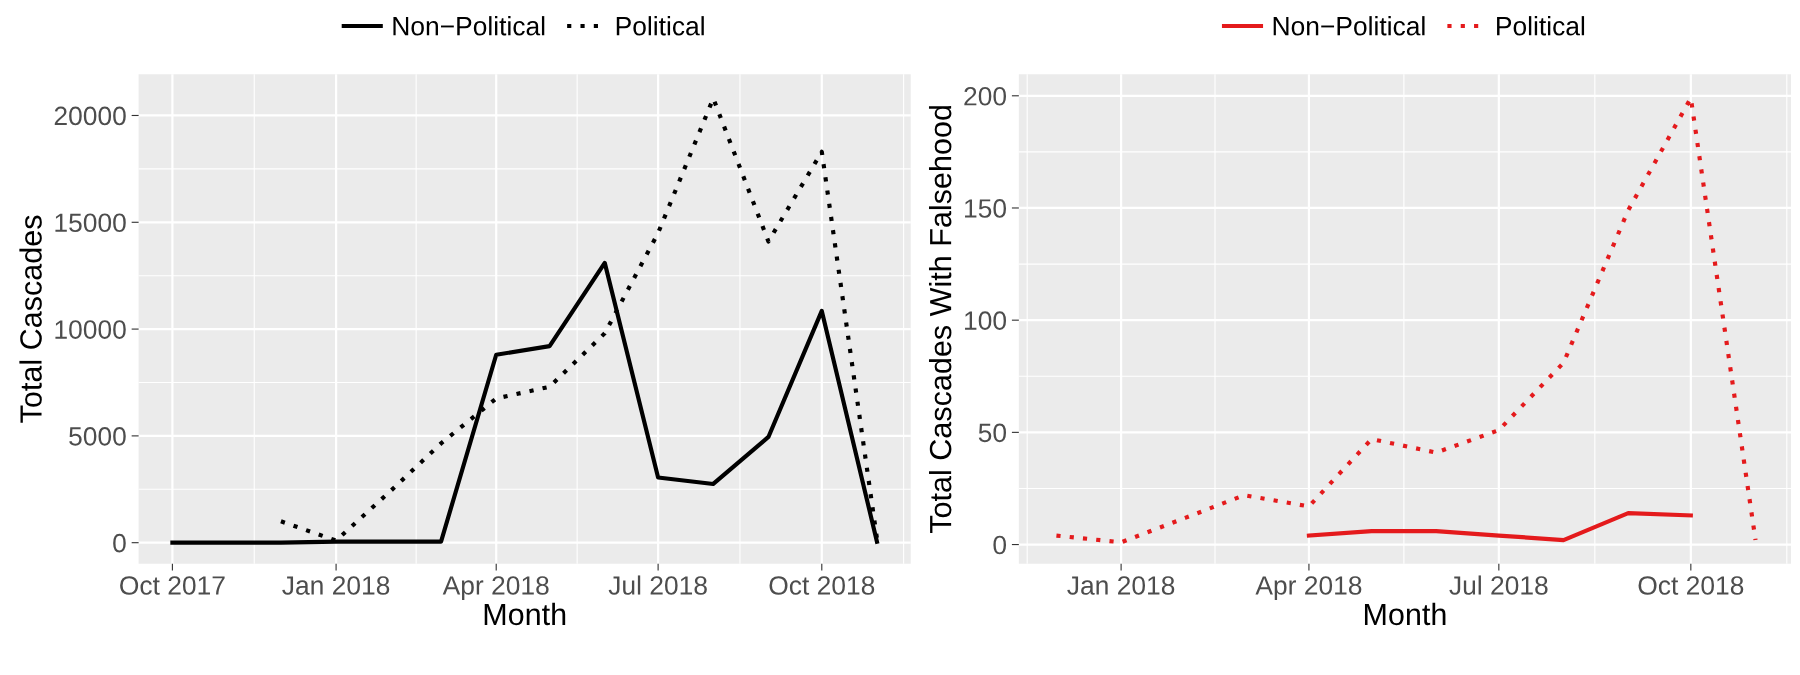  I want to click on y-tick-label: 100, so click(986, 320).